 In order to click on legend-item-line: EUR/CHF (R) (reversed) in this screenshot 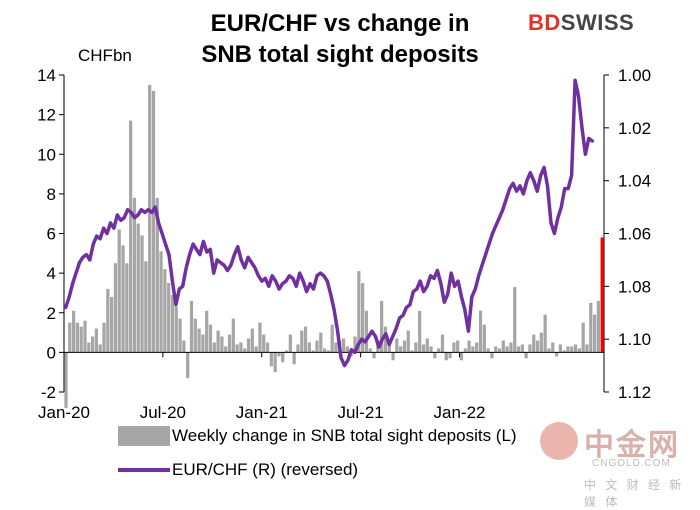, I will do `click(238, 470)`.